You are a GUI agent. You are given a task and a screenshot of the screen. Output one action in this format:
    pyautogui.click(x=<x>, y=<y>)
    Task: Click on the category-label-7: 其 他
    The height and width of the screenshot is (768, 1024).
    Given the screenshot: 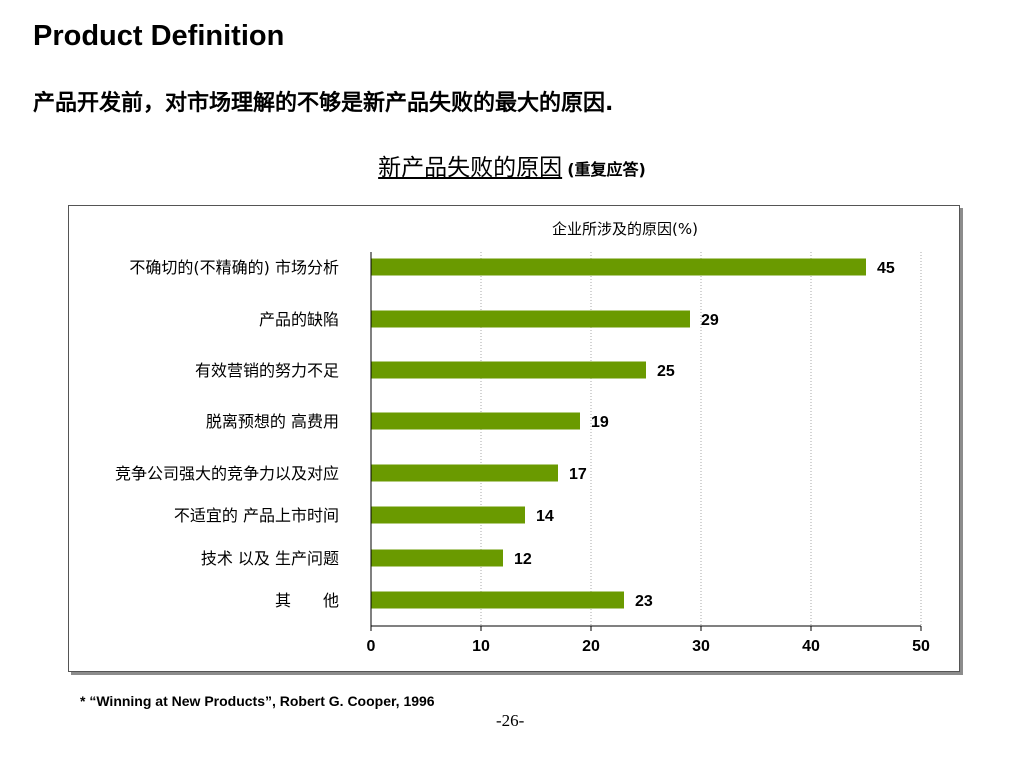 What is the action you would take?
    pyautogui.click(x=307, y=600)
    